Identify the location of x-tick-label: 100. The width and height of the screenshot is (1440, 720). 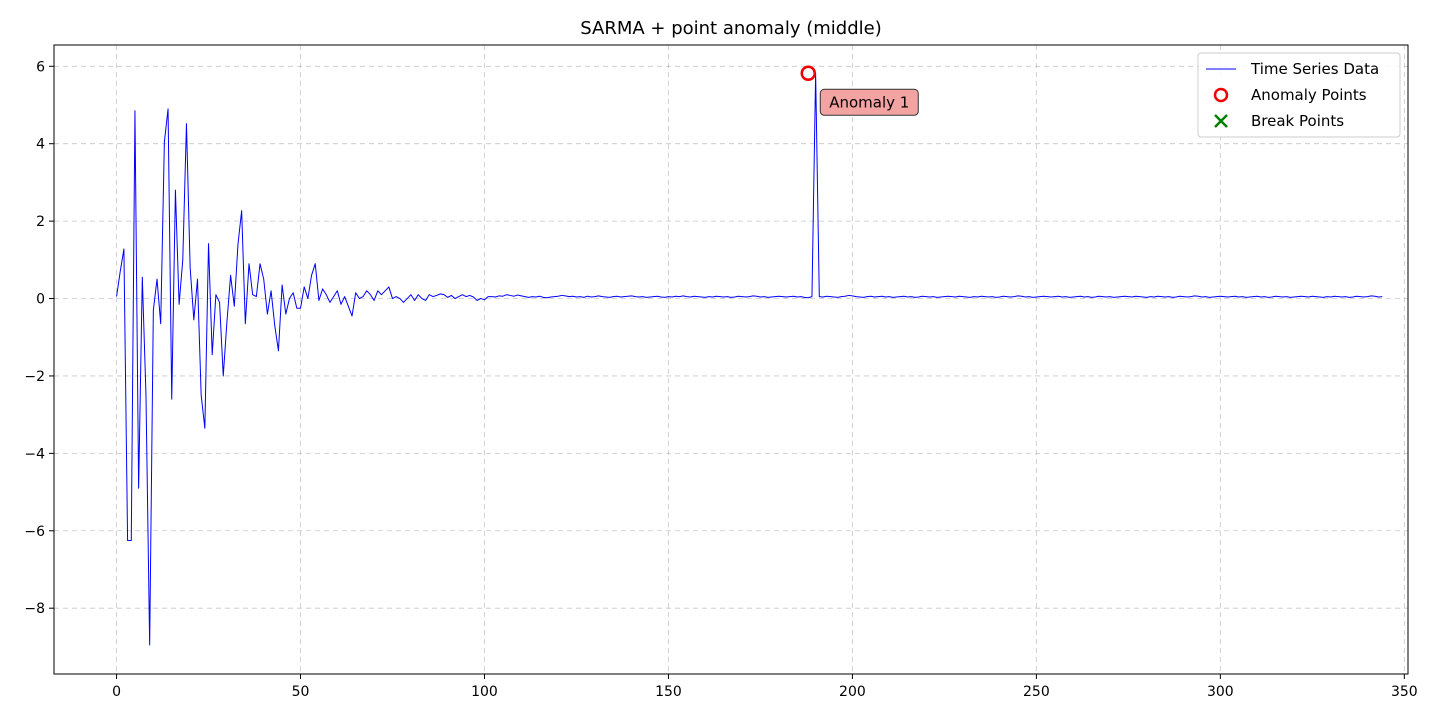
(484, 692).